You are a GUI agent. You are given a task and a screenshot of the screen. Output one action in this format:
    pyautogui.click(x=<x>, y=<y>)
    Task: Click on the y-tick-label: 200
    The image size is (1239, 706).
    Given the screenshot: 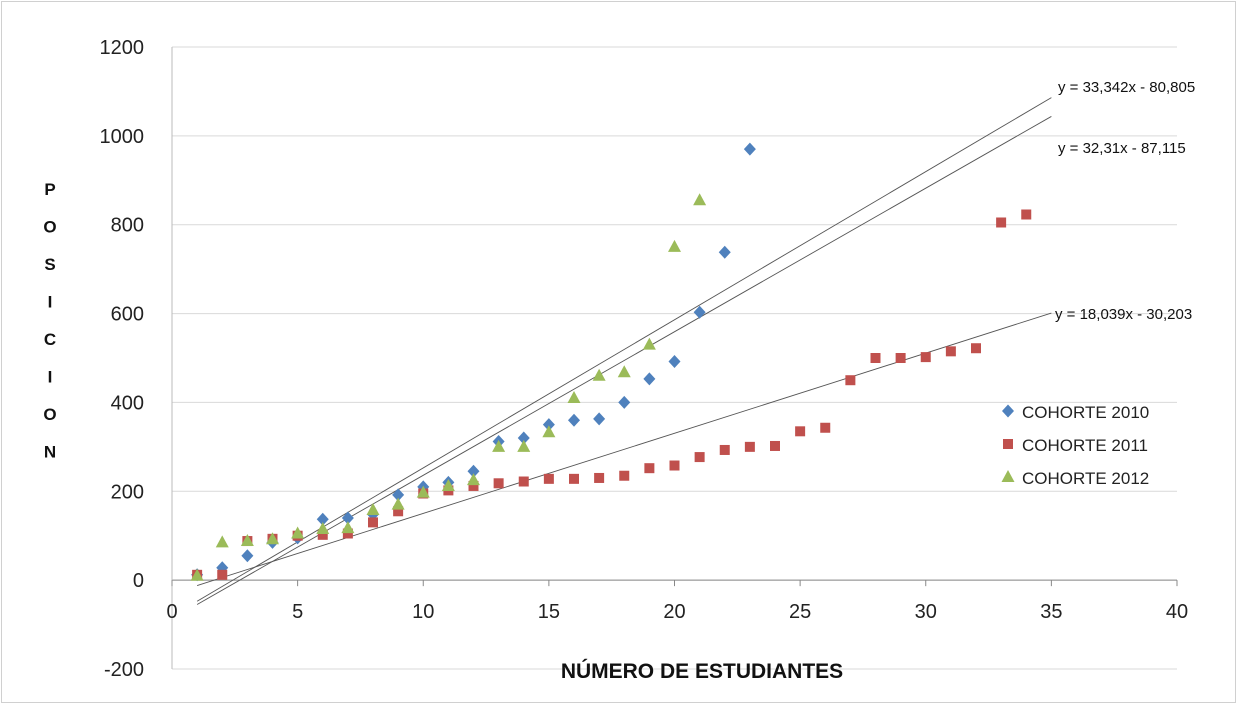 What is the action you would take?
    pyautogui.click(x=127, y=492)
    